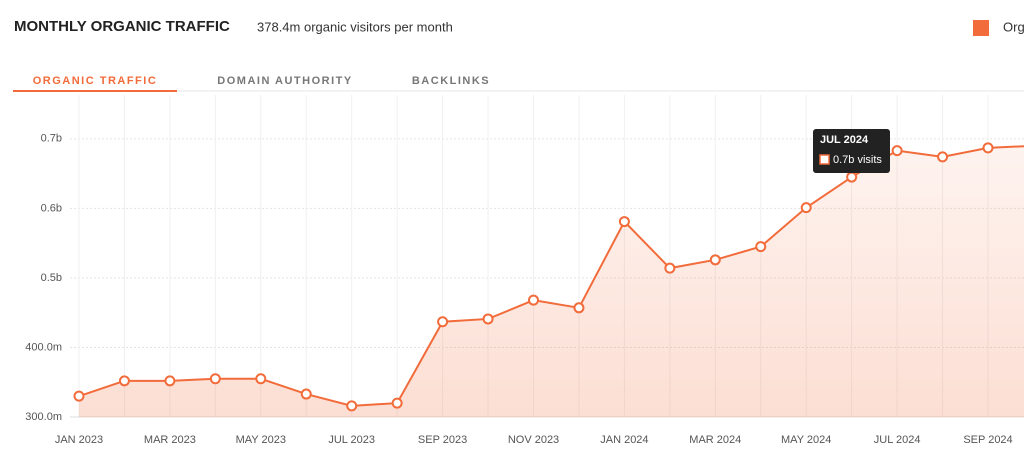  I want to click on x-tick-label: MAR 2023, so click(170, 440).